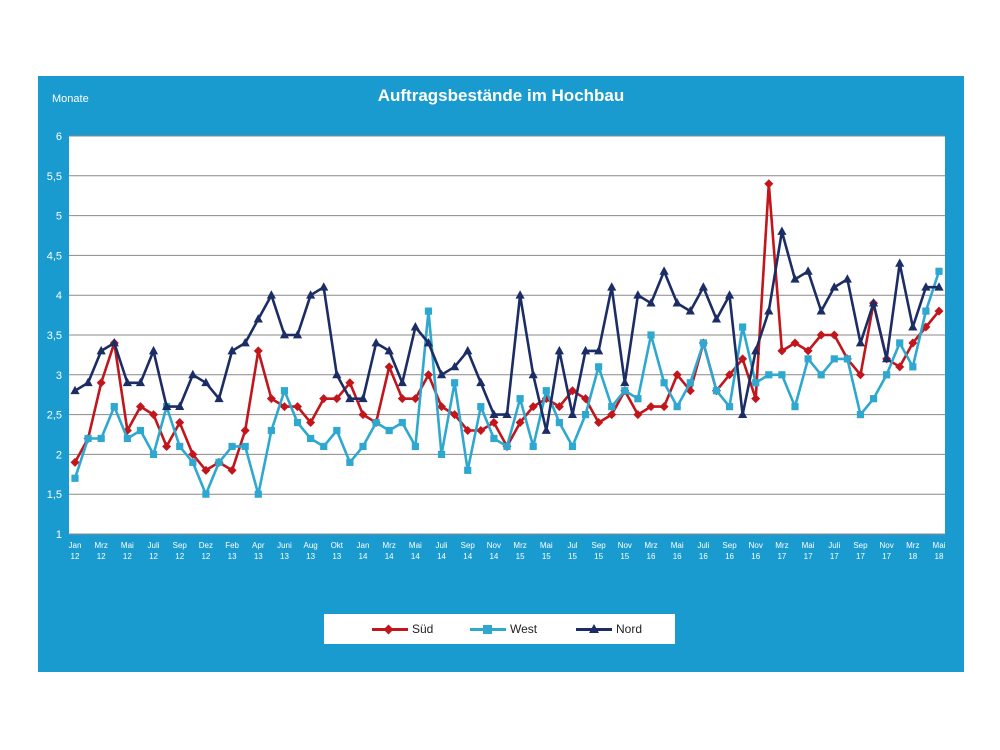  What do you see at coordinates (75, 551) in the screenshot?
I see `x-tick-label: Jan 12` at bounding box center [75, 551].